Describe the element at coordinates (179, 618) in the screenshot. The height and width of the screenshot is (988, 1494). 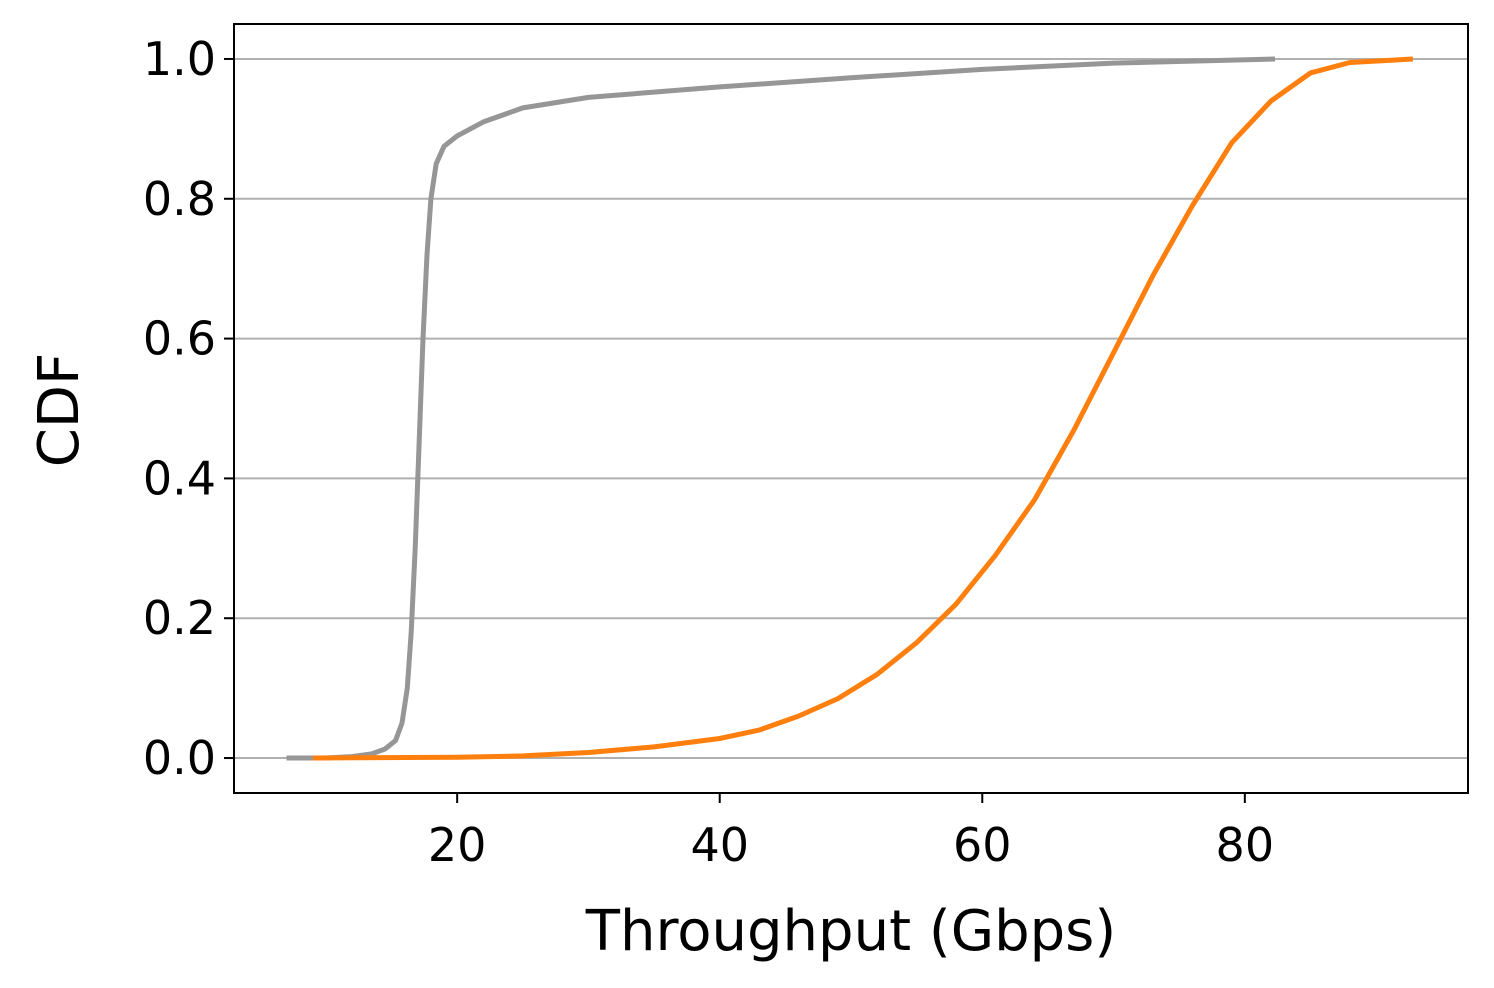
I see `y-tick-label: 0.2` at that location.